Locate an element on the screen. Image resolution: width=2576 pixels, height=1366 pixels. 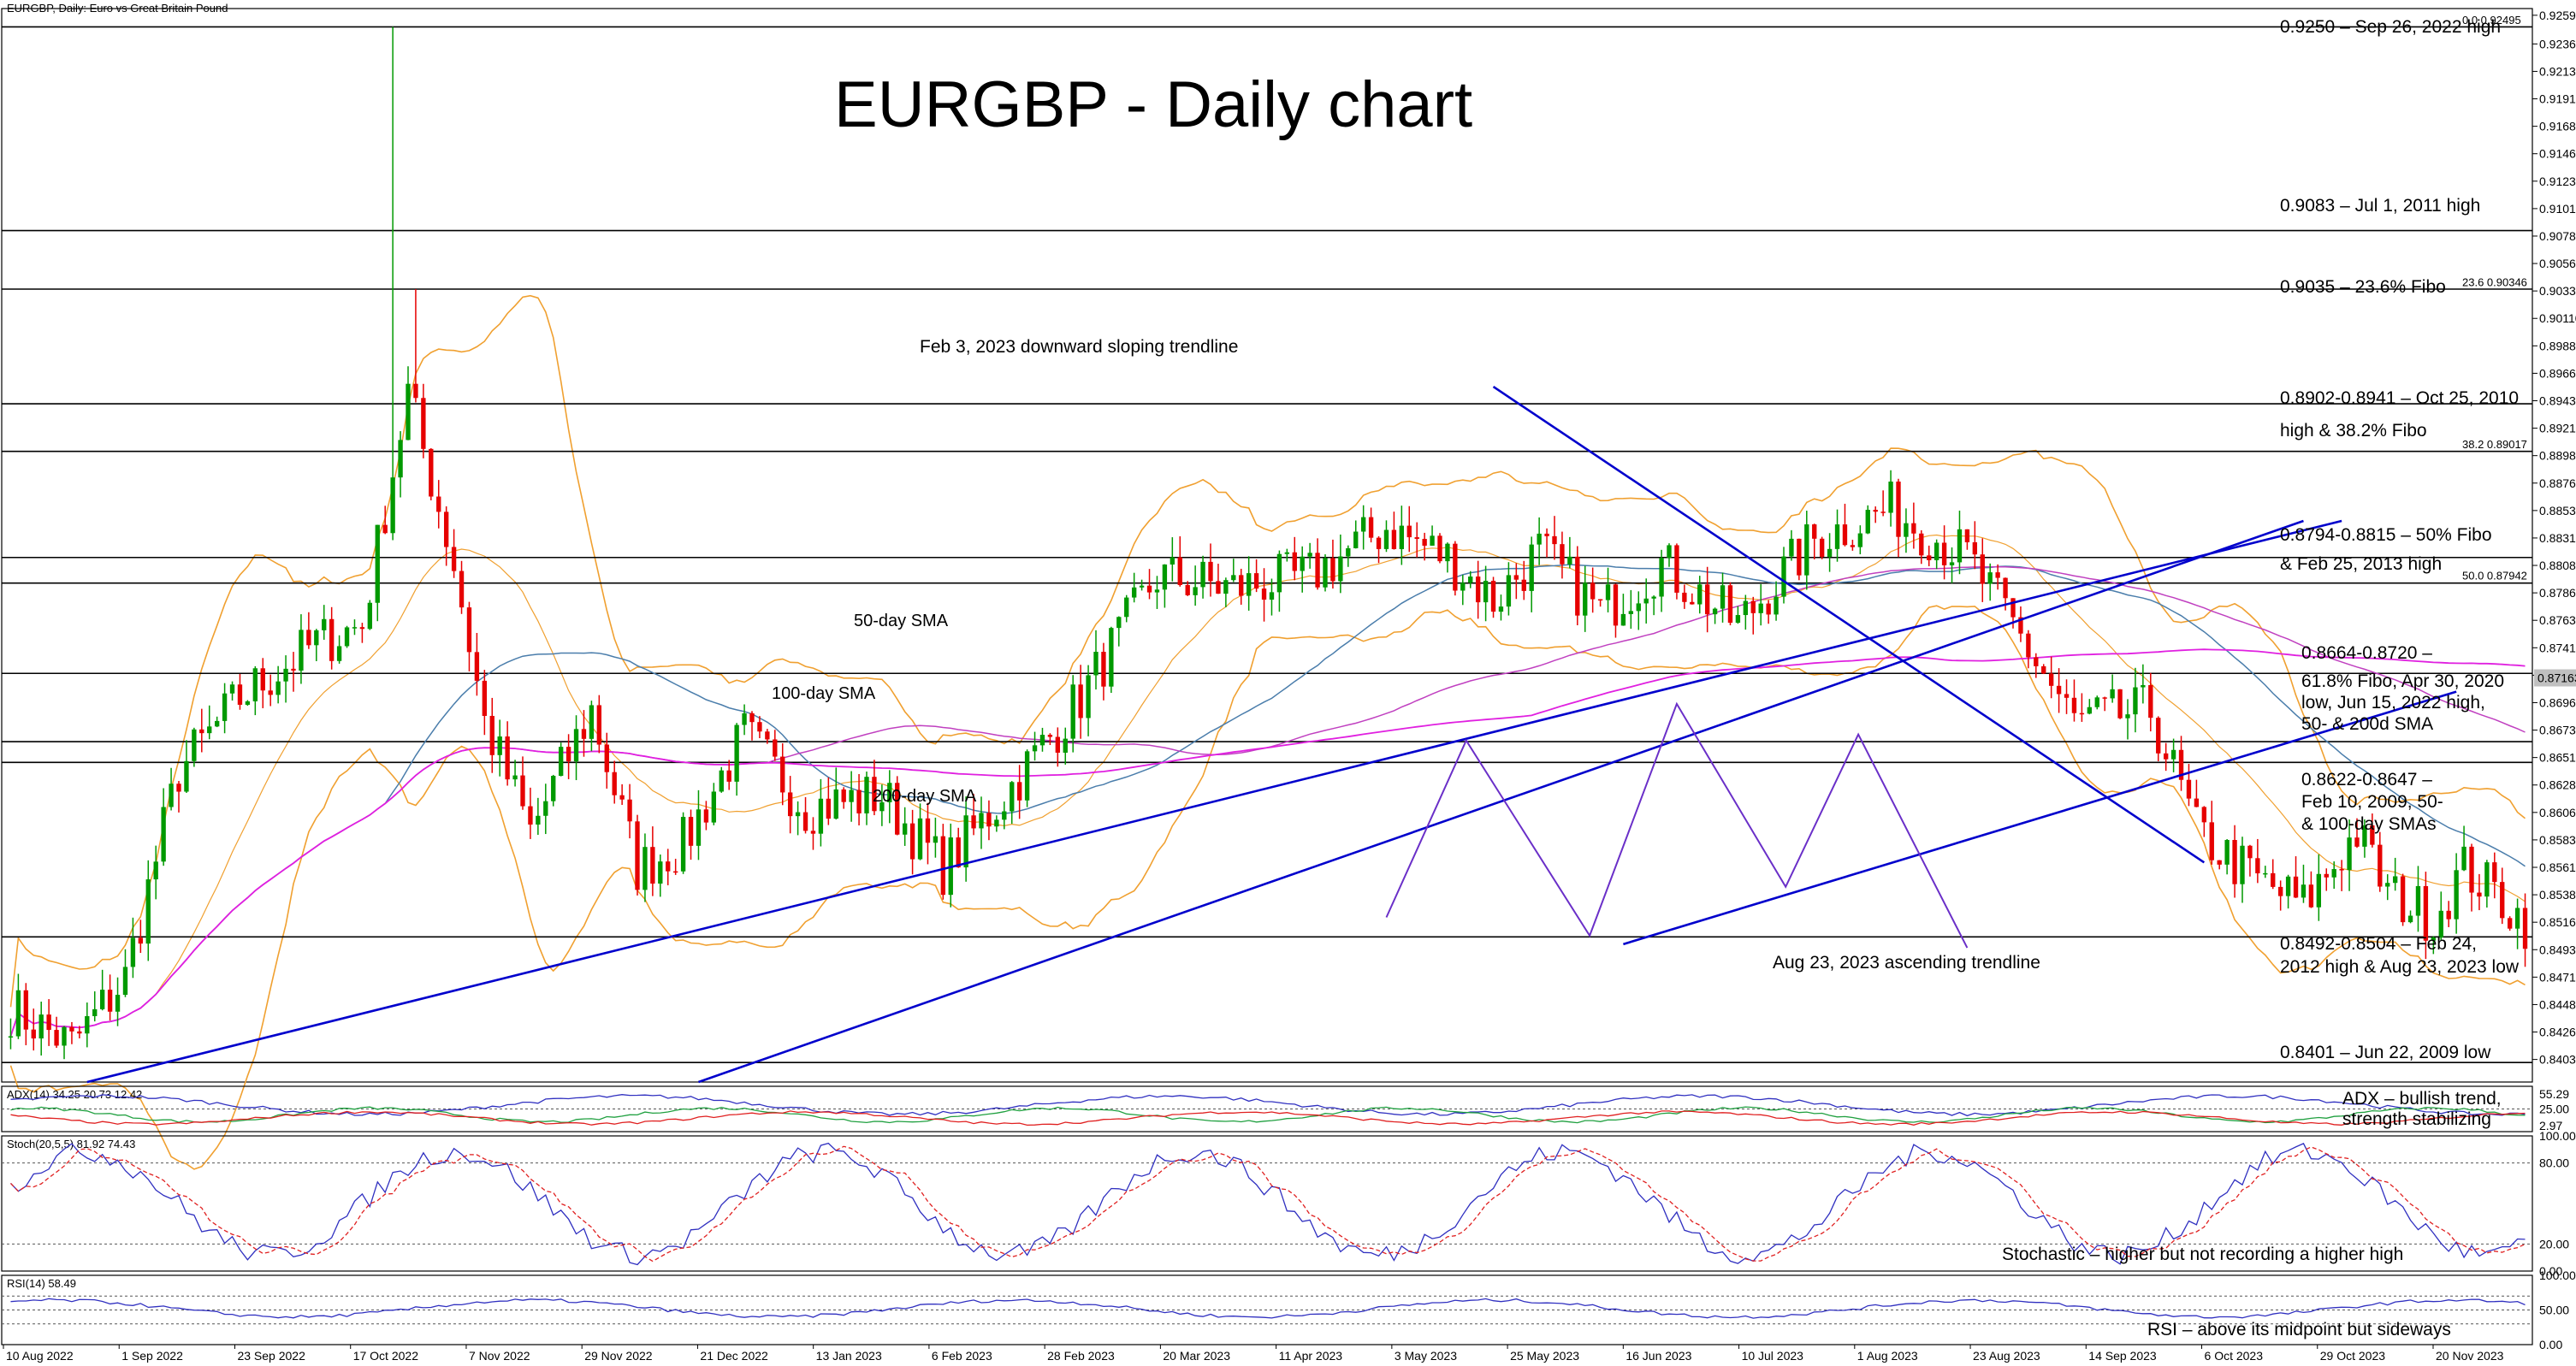
y-tick-label: 0.90785 is located at coordinates (2557, 236).